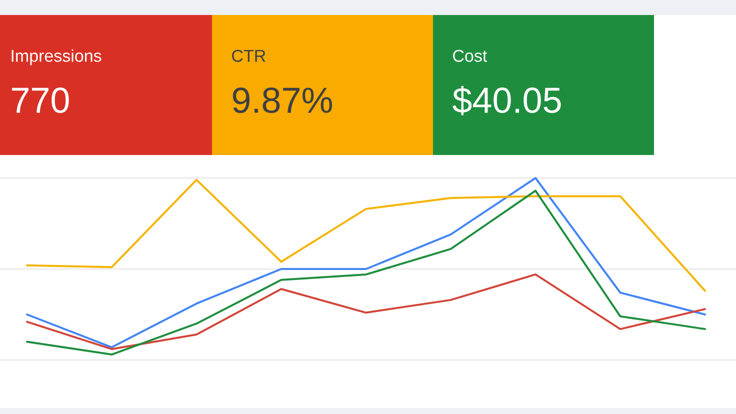 Image resolution: width=736 pixels, height=414 pixels. Describe the element at coordinates (470, 56) in the screenshot. I see `text: Cost` at that location.